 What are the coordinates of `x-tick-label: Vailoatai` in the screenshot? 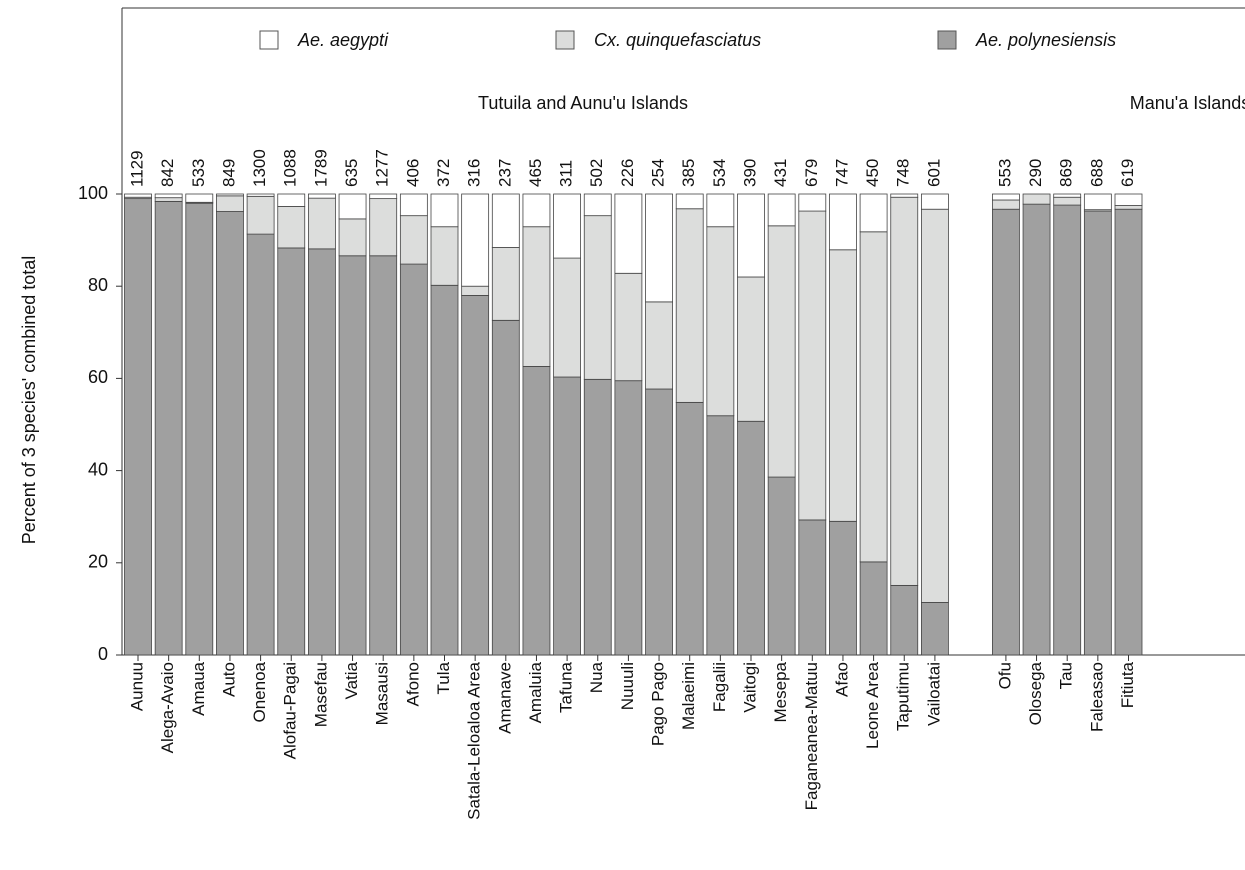 It's located at (933, 694).